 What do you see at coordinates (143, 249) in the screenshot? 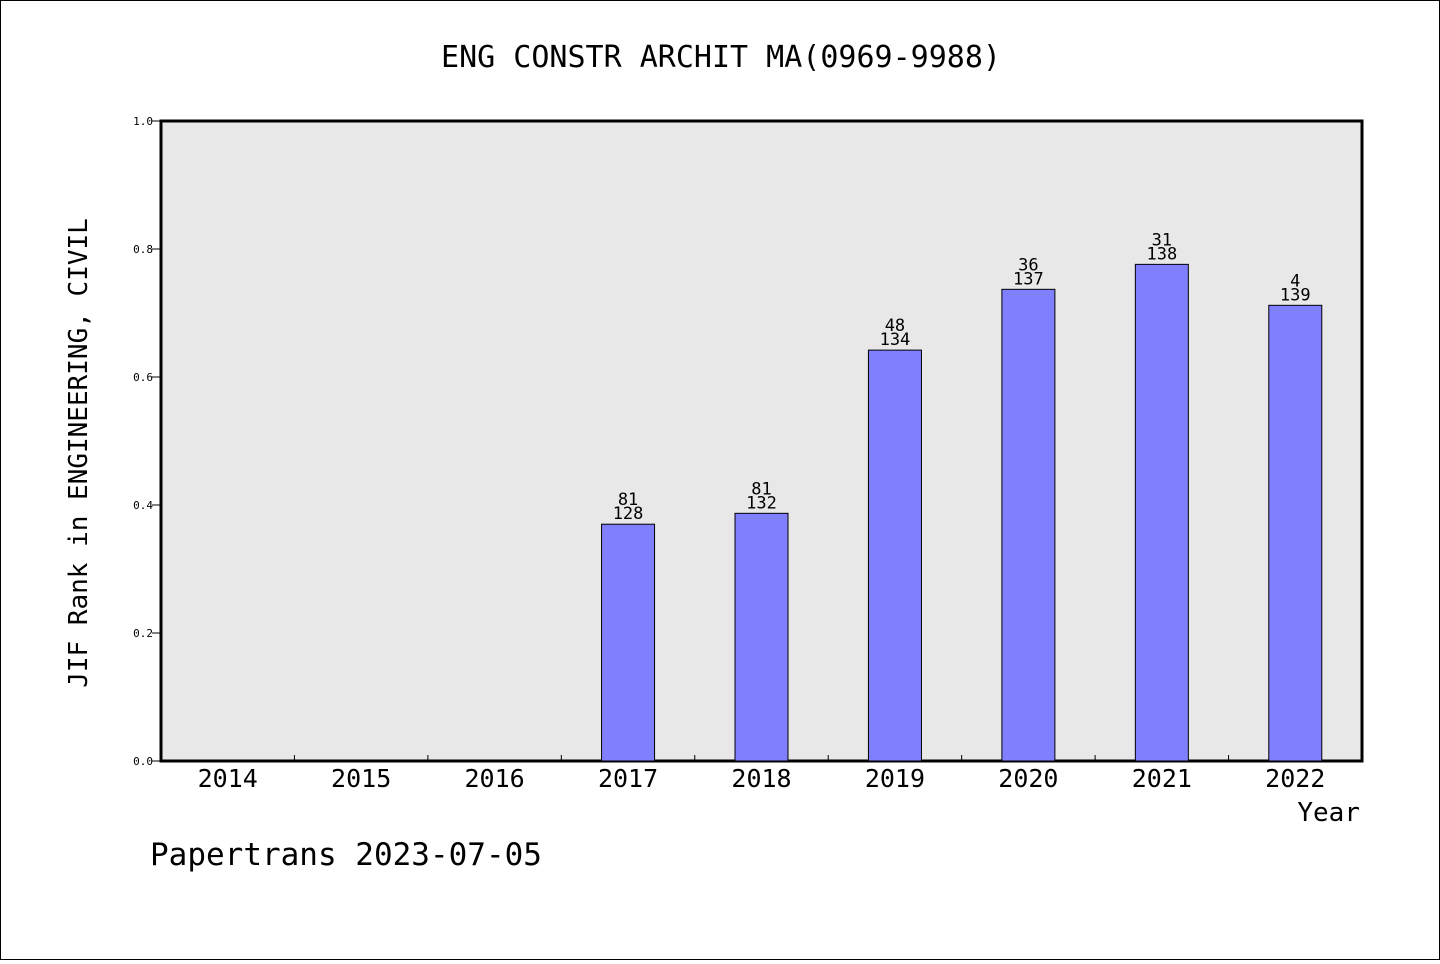
I see `y-tick-label: 0.8` at bounding box center [143, 249].